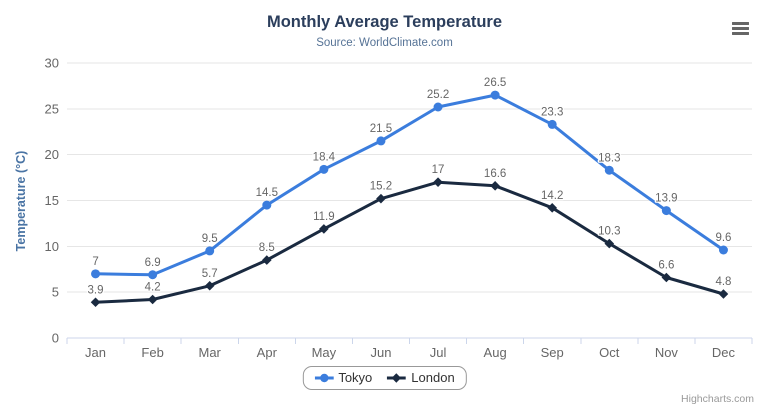 This screenshot has width=769, height=416. I want to click on data-label: 18.4, so click(324, 157).